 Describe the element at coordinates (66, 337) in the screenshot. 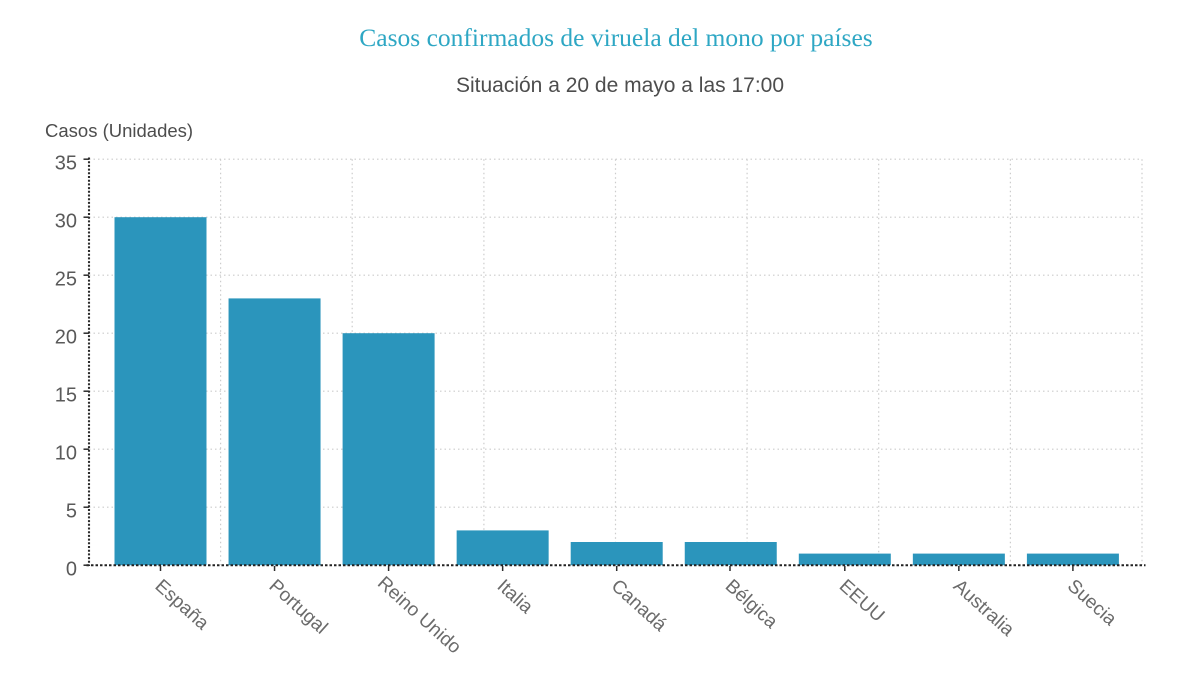

I see `svg-text: 20` at that location.